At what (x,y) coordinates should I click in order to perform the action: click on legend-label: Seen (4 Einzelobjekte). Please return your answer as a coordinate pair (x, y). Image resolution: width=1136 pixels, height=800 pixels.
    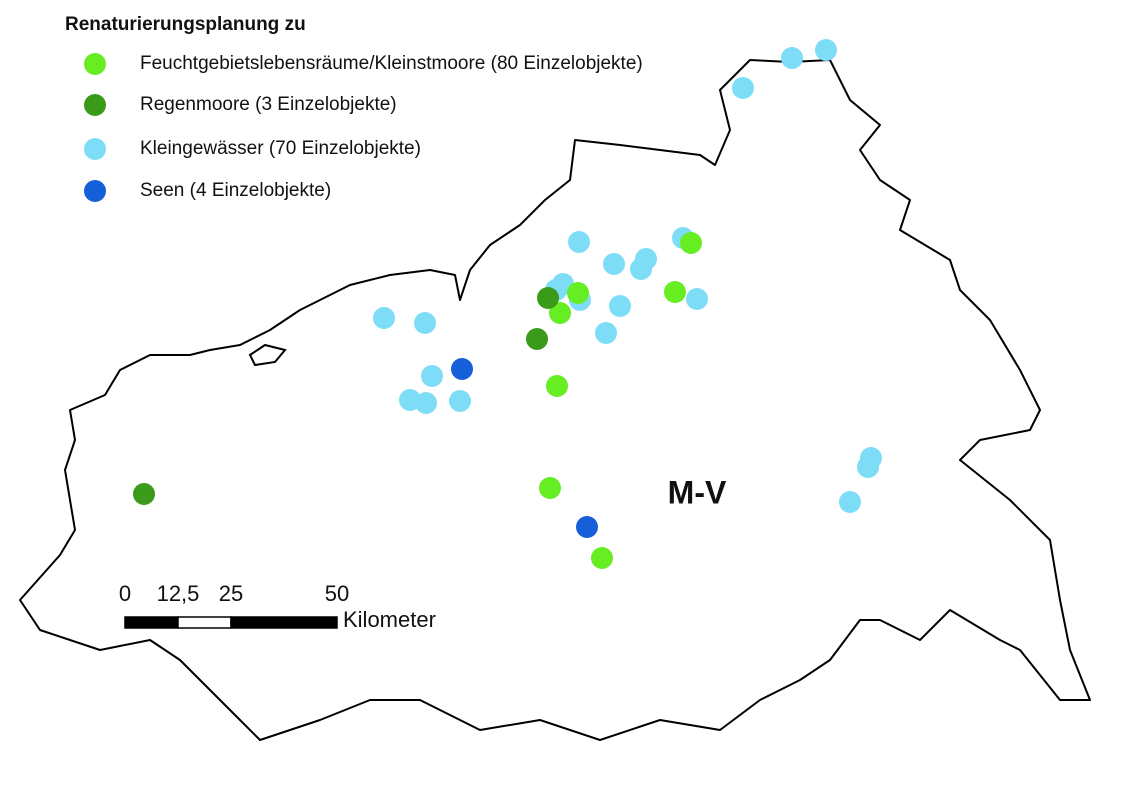
    Looking at the image, I should click on (235, 190).